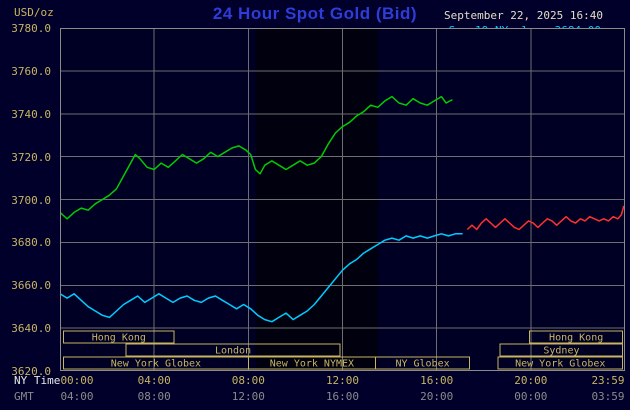 This screenshot has height=410, width=630. I want to click on session-label: London, so click(233, 351).